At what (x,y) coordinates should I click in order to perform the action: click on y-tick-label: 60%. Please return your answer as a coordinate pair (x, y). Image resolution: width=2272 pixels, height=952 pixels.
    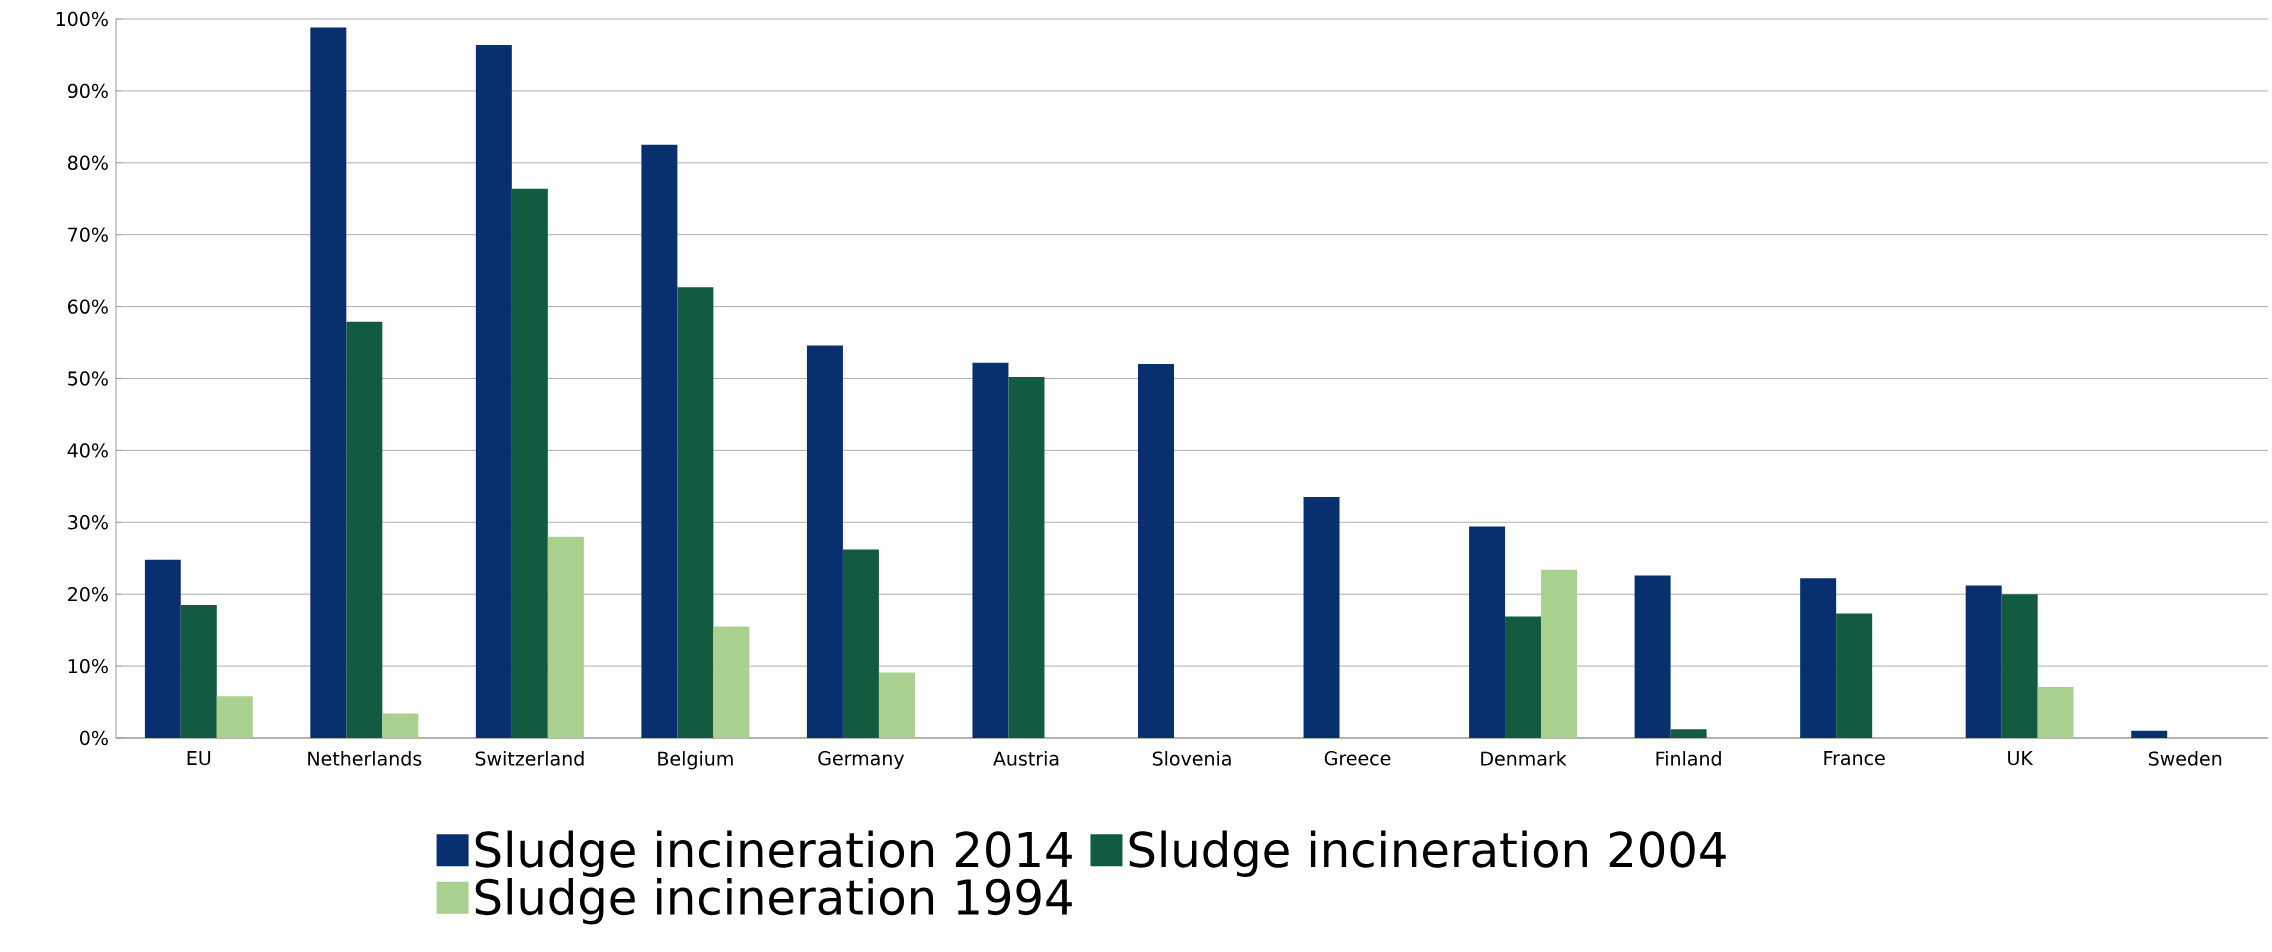
    Looking at the image, I should click on (88, 306).